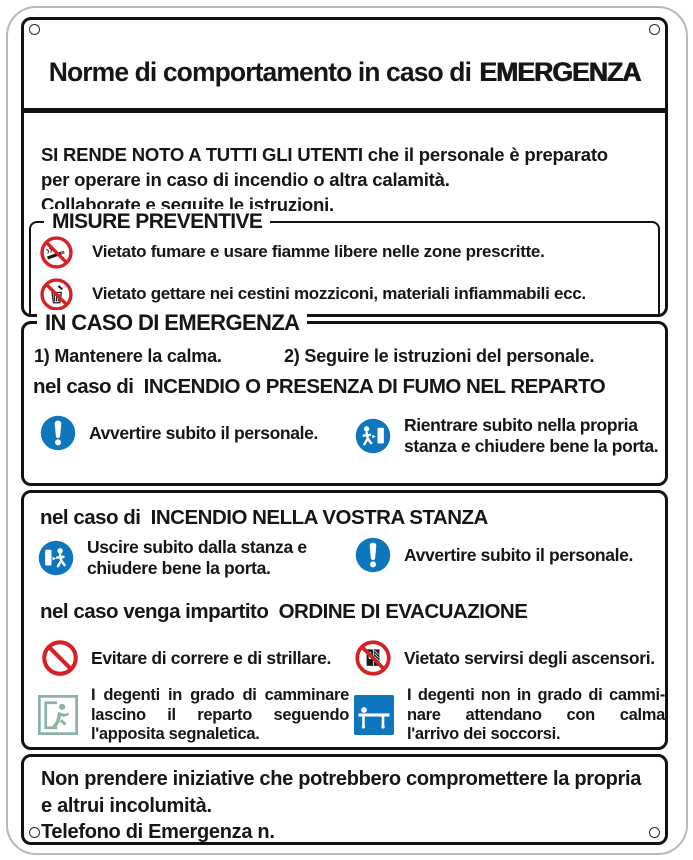  What do you see at coordinates (58, 715) in the screenshot?
I see `emergency-exit-icon` at bounding box center [58, 715].